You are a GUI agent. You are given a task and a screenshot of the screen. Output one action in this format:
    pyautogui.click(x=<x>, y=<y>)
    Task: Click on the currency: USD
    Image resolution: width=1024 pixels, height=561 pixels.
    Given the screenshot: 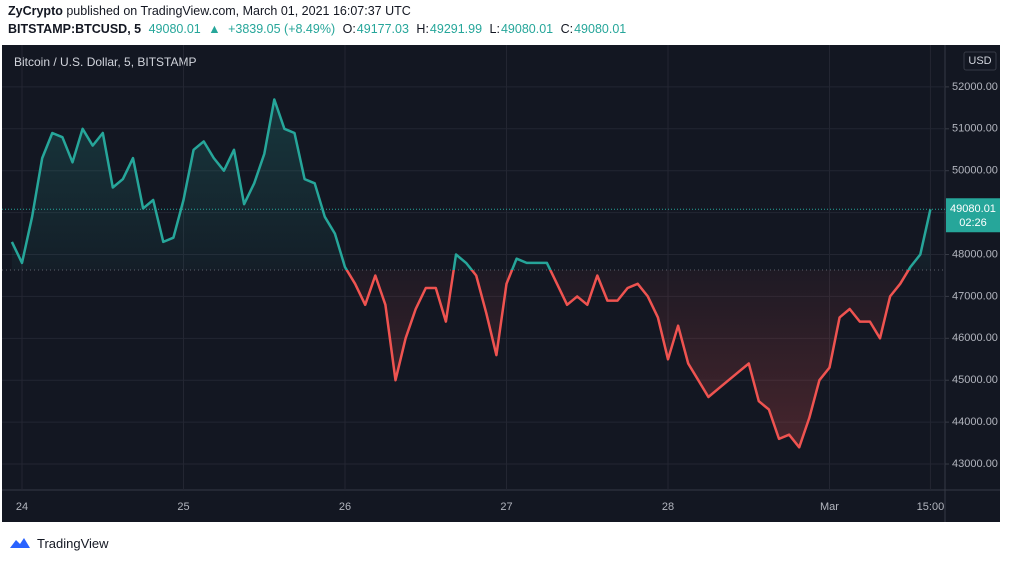 What is the action you would take?
    pyautogui.click(x=979, y=61)
    